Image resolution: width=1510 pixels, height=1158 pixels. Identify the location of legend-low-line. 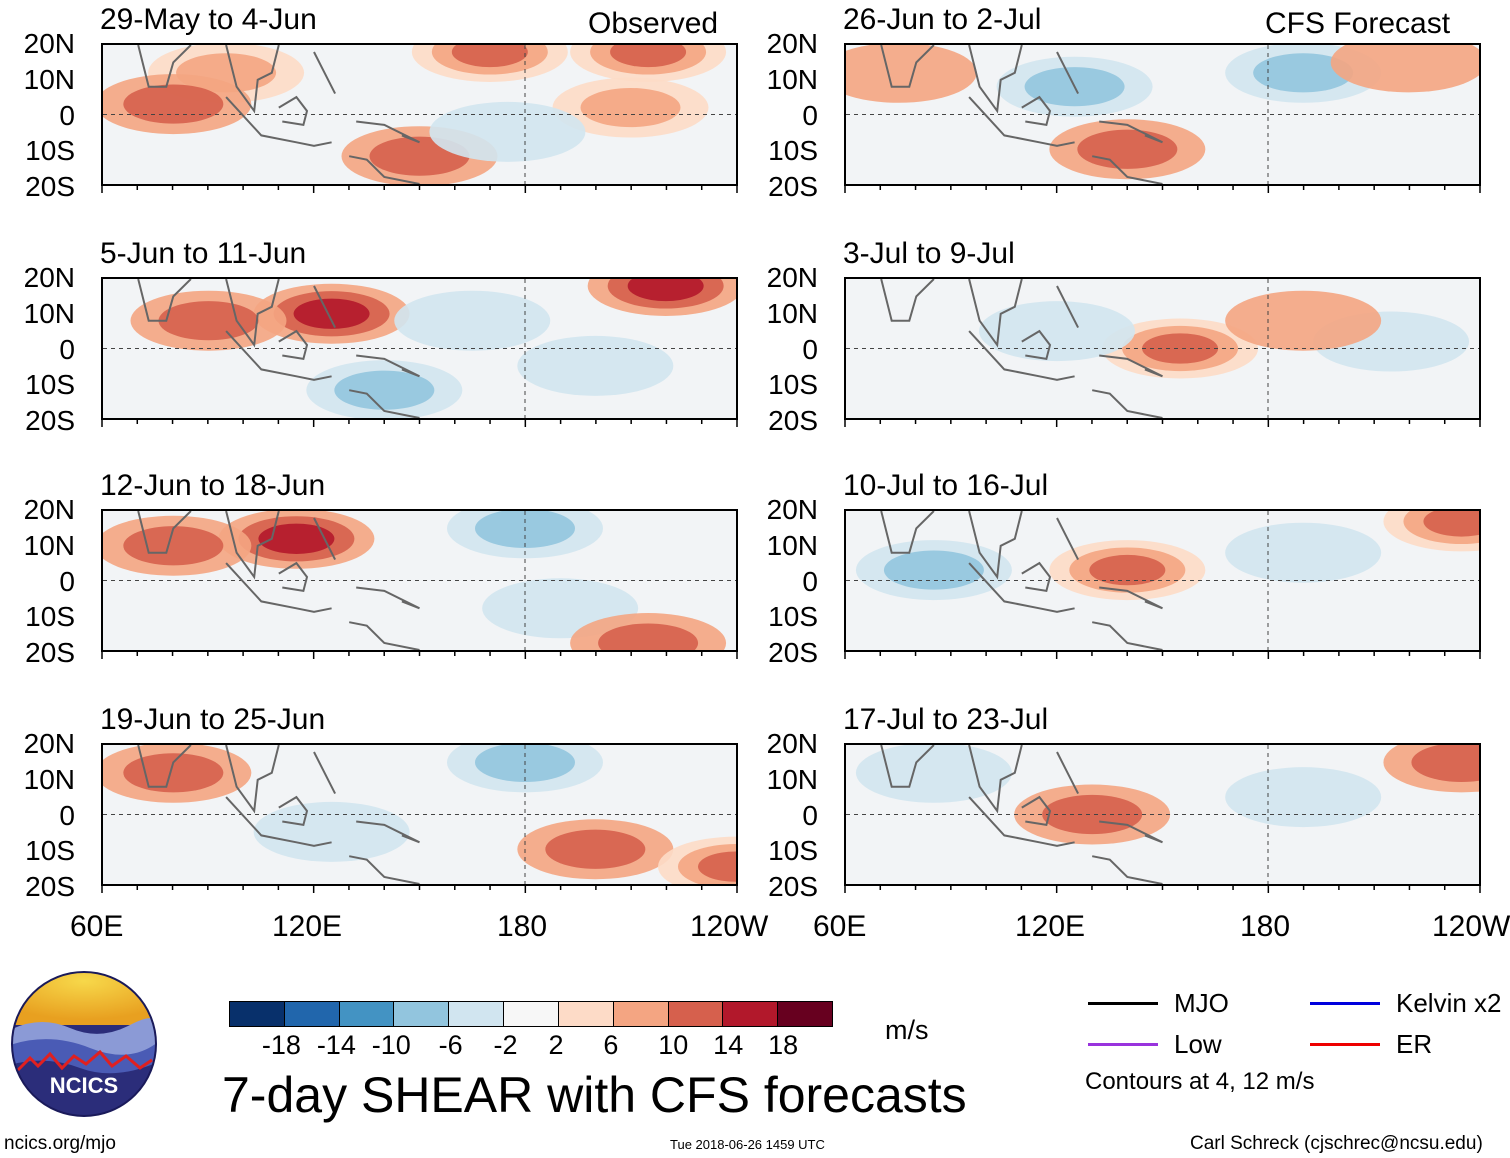
(1123, 1044).